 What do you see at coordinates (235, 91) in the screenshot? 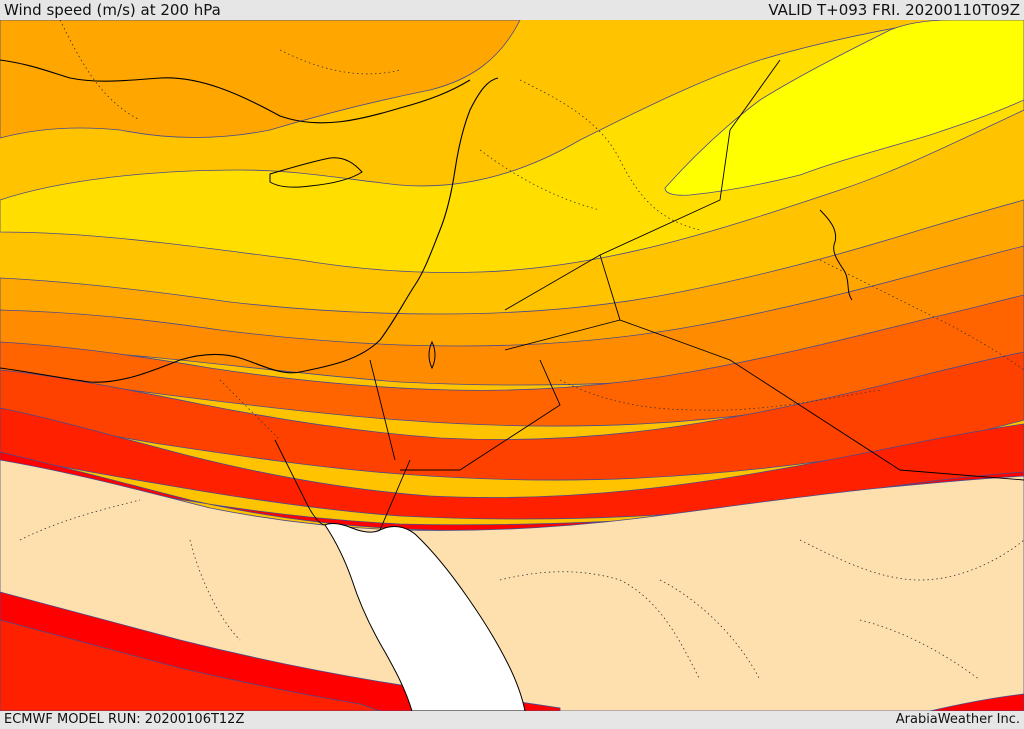
I see `turkey-coast` at bounding box center [235, 91].